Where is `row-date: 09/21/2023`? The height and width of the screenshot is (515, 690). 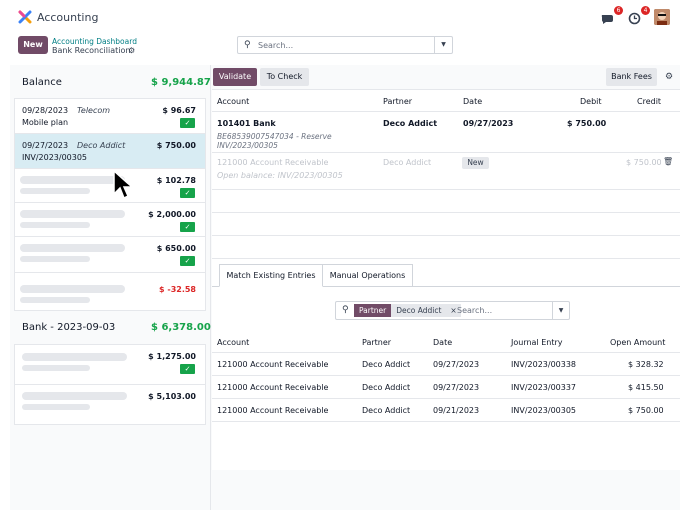
row-date: 09/21/2023 is located at coordinates (456, 410).